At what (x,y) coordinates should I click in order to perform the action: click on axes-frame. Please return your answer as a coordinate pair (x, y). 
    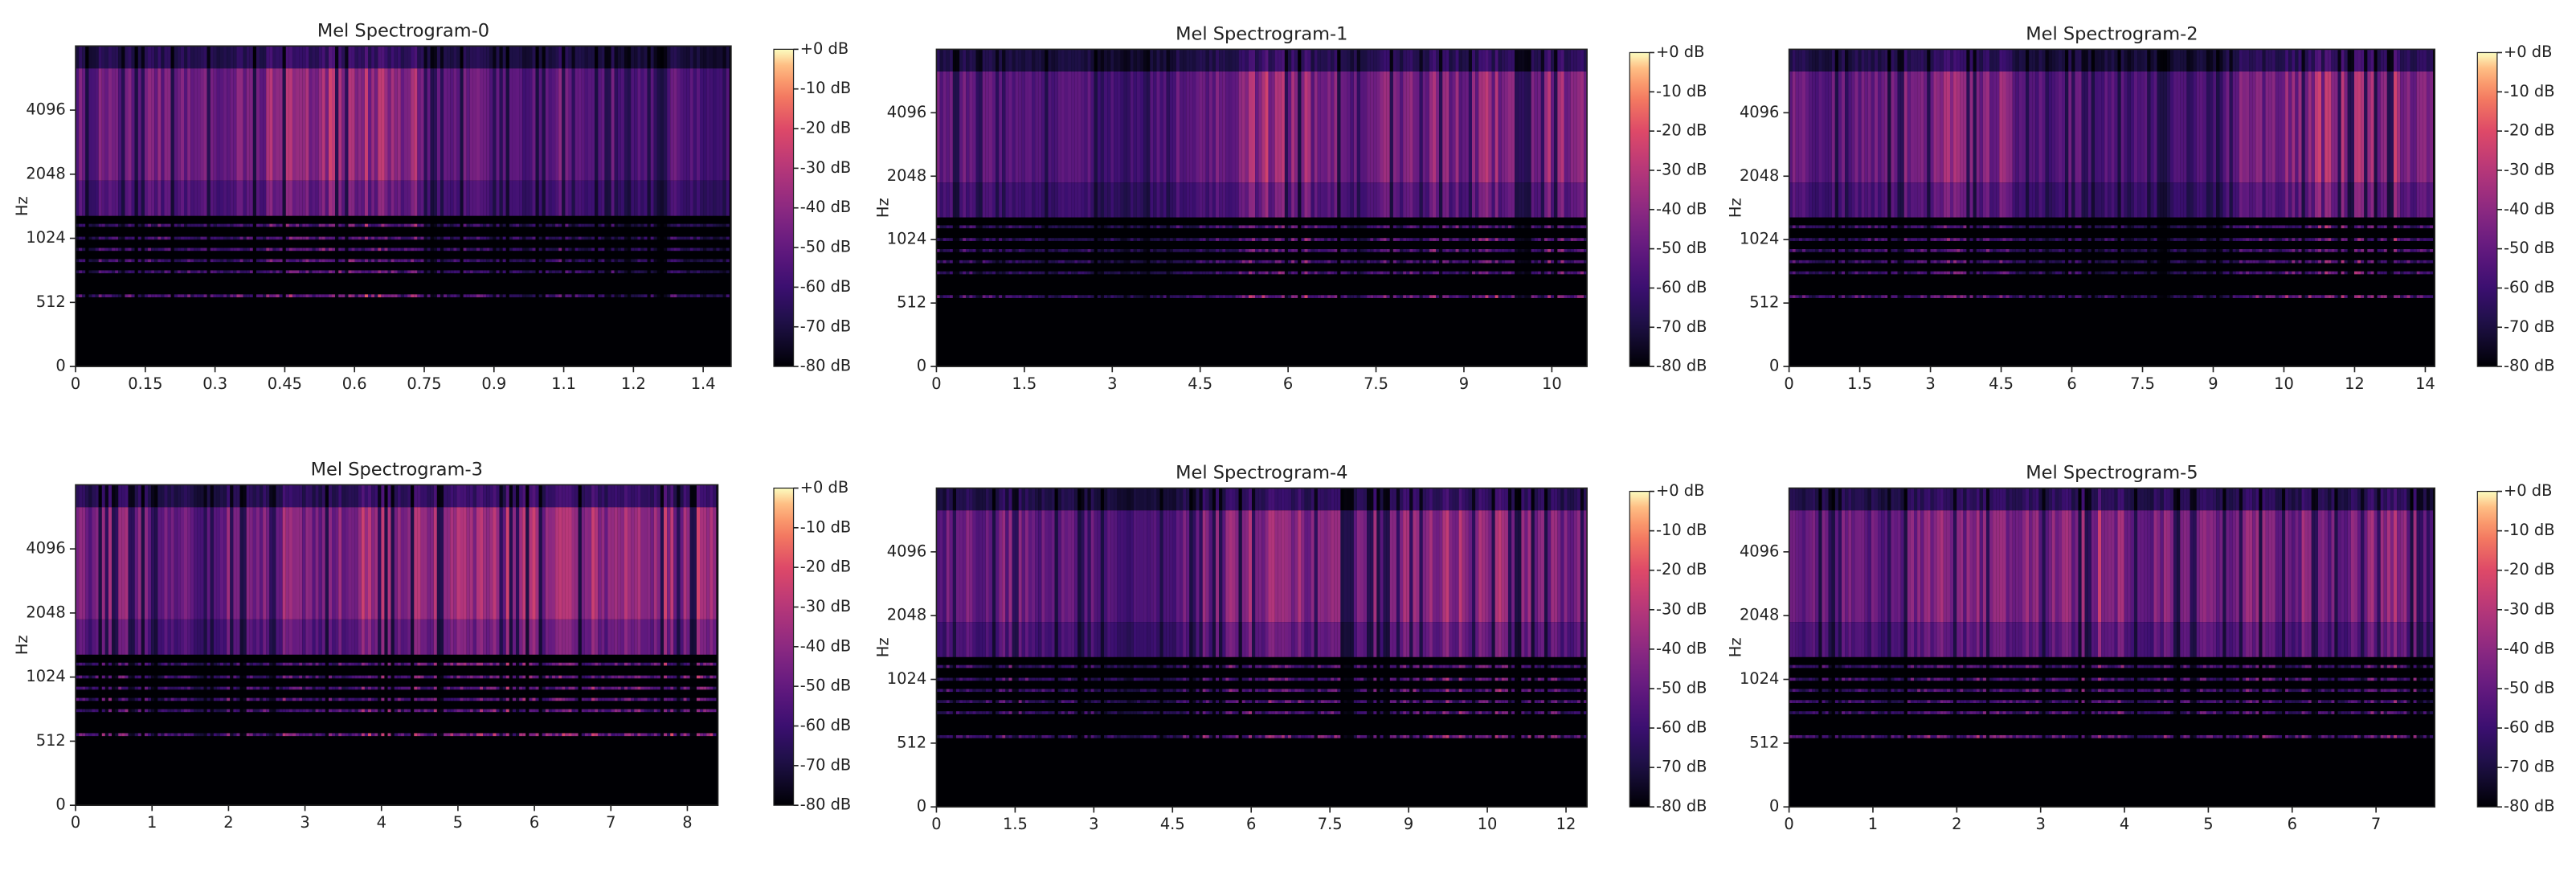
    Looking at the image, I should click on (403, 206).